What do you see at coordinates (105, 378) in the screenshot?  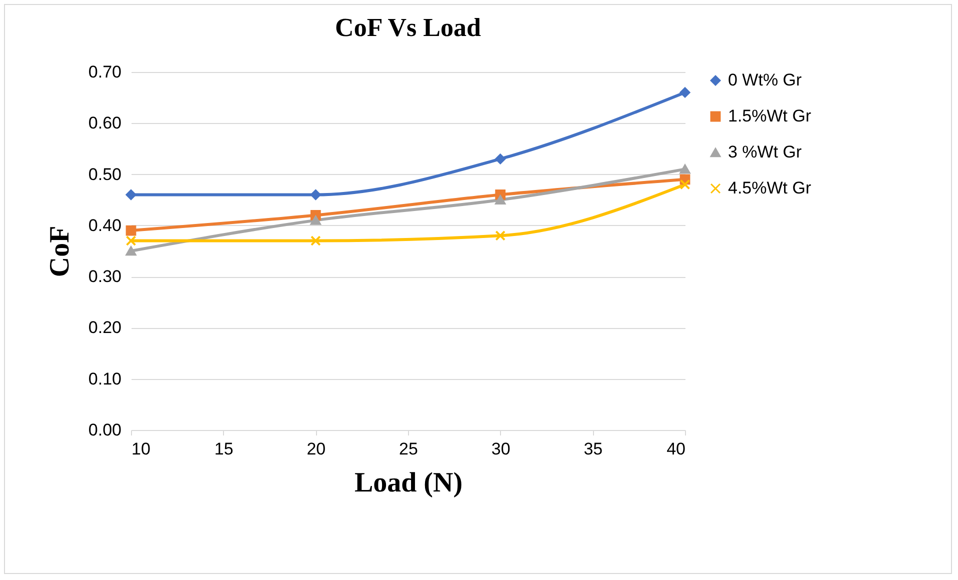 I see `y-tick-label: 0.10` at bounding box center [105, 378].